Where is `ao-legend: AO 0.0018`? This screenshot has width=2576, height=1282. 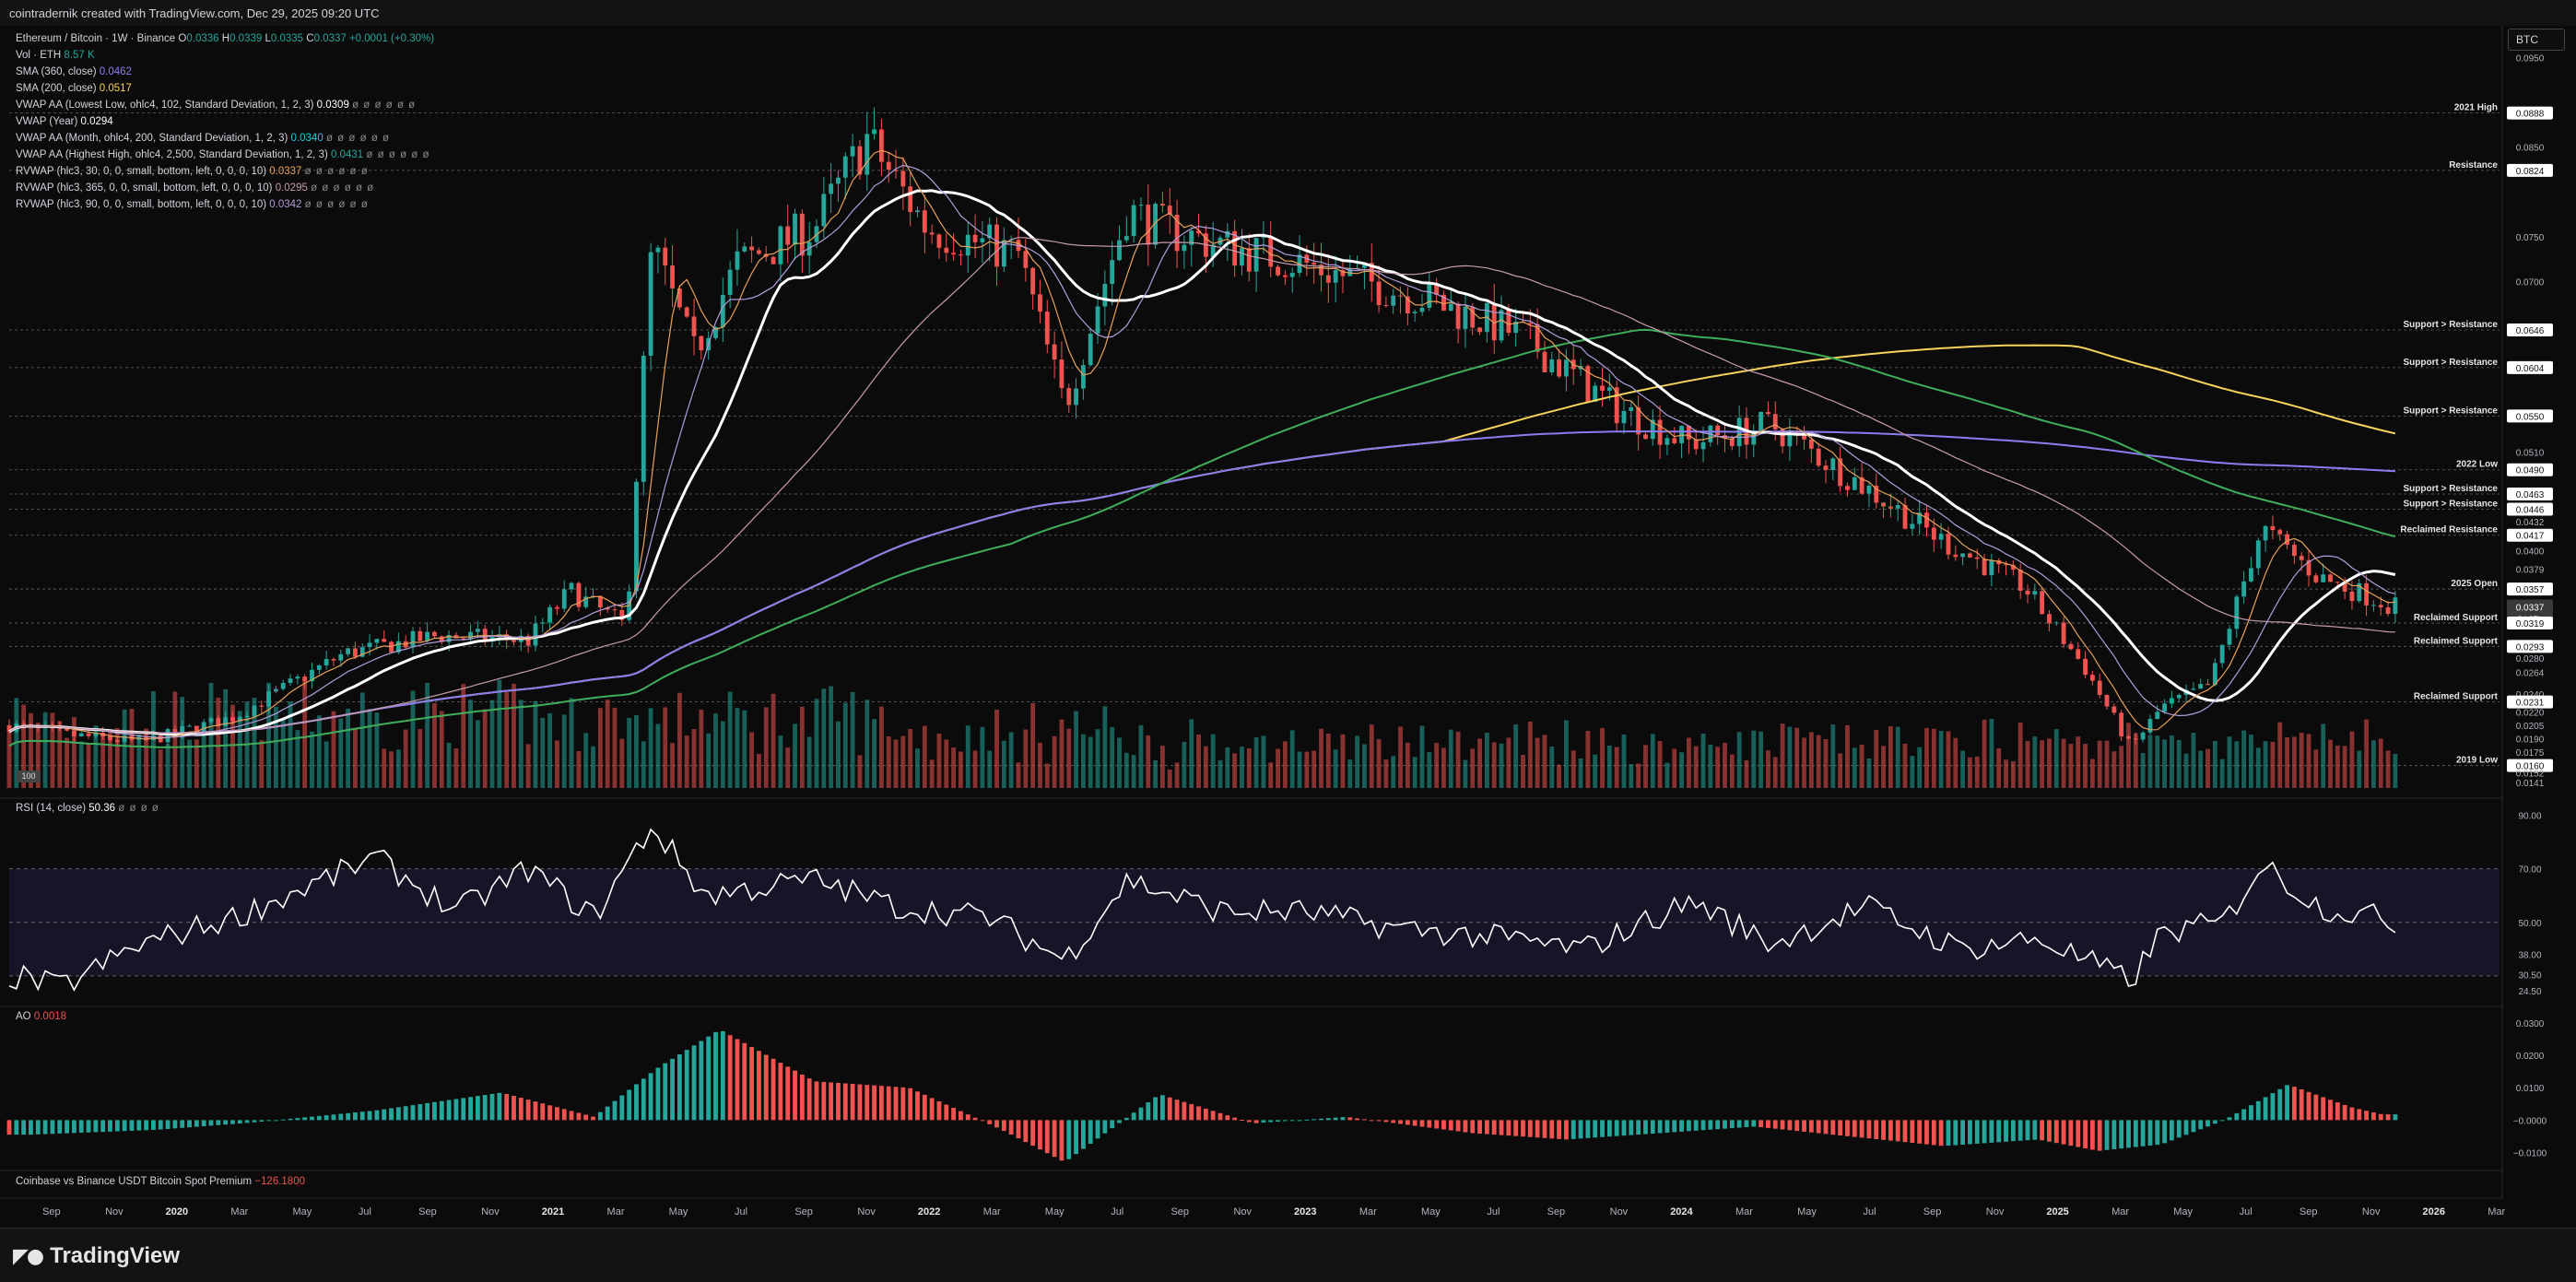 ao-legend: AO 0.0018 is located at coordinates (41, 1017).